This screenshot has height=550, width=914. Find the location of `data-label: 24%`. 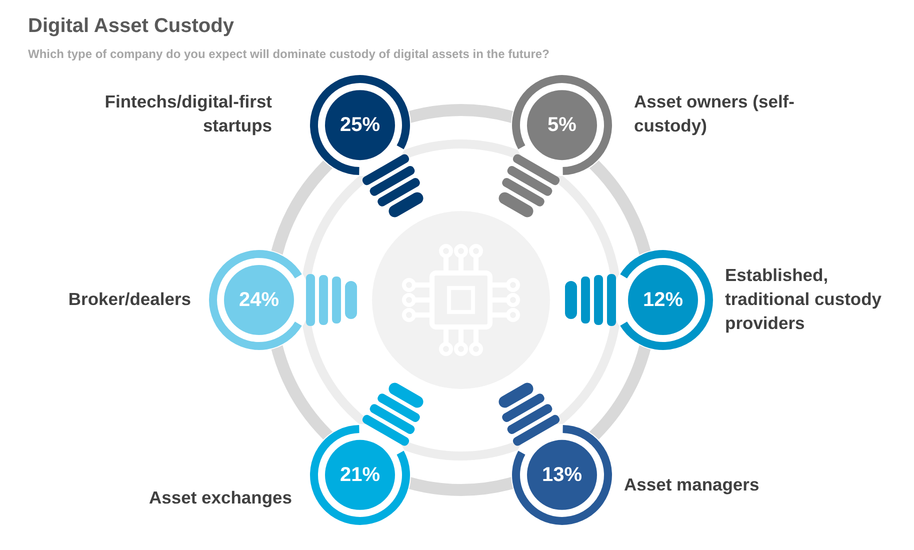

data-label: 24% is located at coordinates (259, 300).